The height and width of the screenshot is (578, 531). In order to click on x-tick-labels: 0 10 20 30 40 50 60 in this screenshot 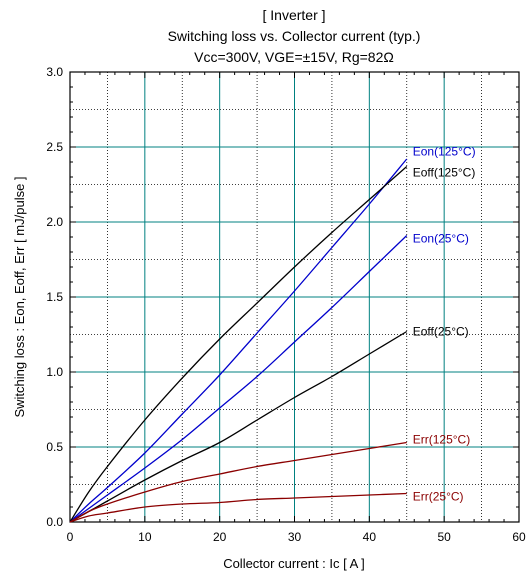, I will do `click(296, 537)`.